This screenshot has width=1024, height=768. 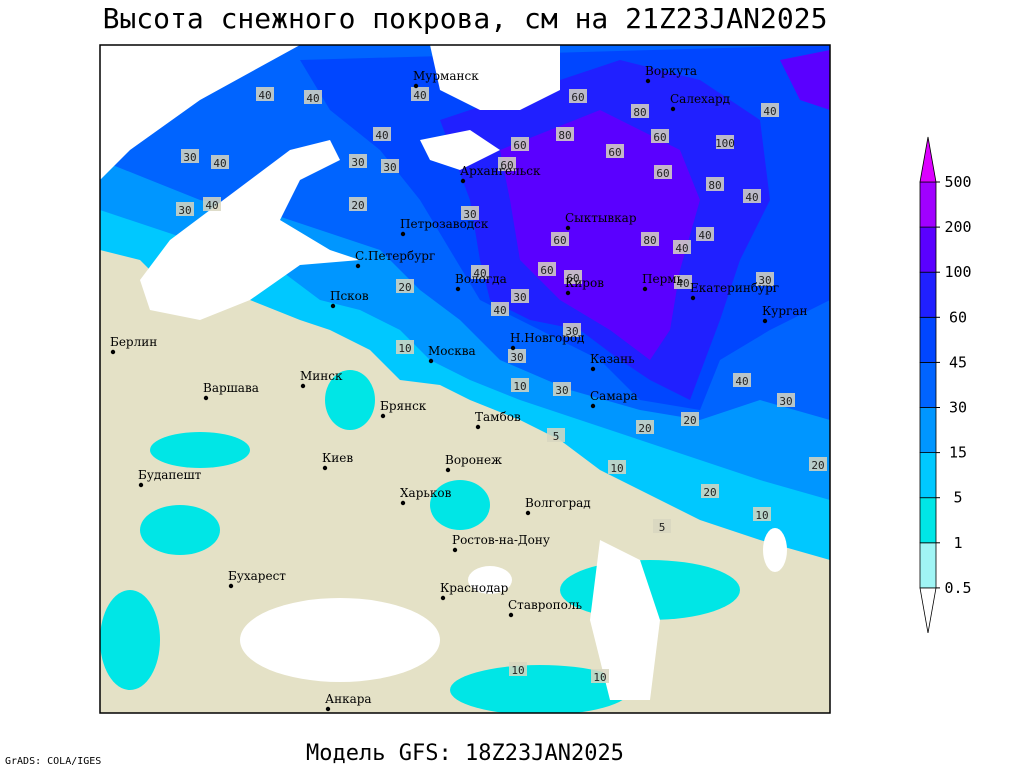 I want to click on city-label: Петрозаводск, so click(x=444, y=224).